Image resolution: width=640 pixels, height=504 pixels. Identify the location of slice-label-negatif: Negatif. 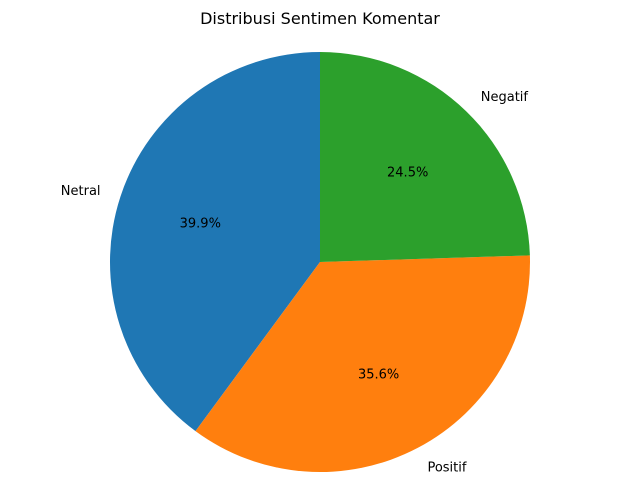
(505, 97).